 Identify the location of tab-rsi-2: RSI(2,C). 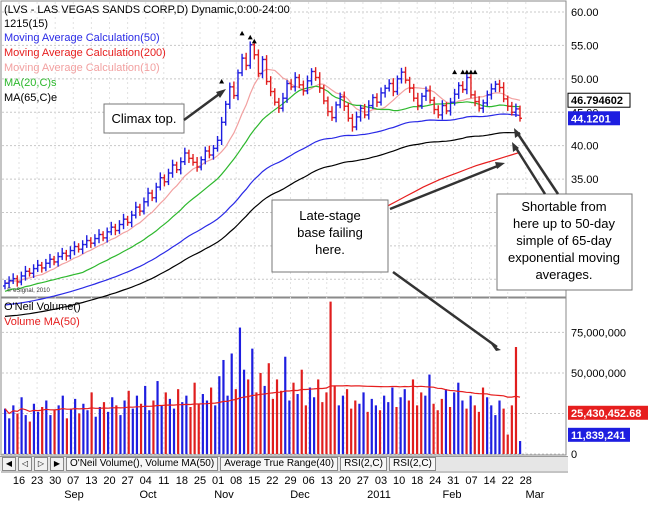
(412, 464).